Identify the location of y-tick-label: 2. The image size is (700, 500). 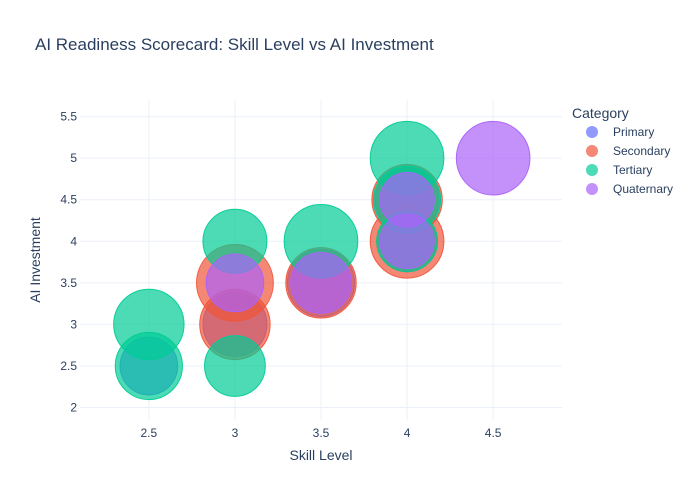
(73, 408).